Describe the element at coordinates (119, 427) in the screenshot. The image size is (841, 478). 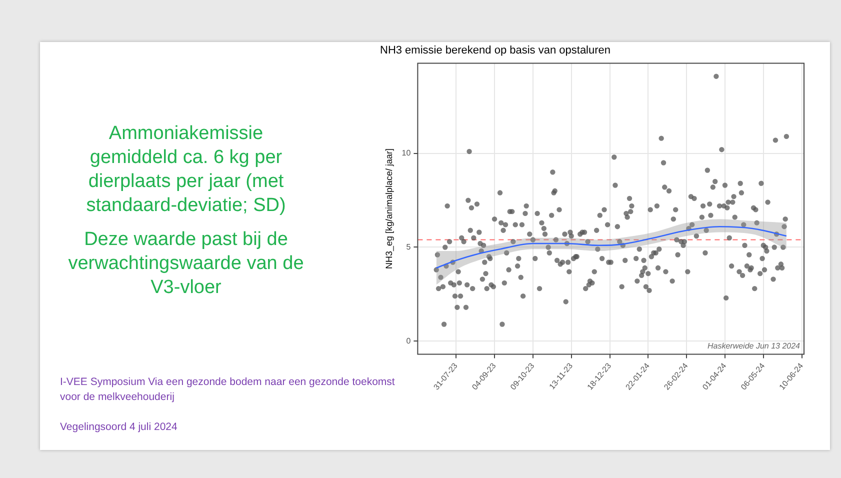
I see `text: Vegelingsoord 4 juli 2024` at that location.